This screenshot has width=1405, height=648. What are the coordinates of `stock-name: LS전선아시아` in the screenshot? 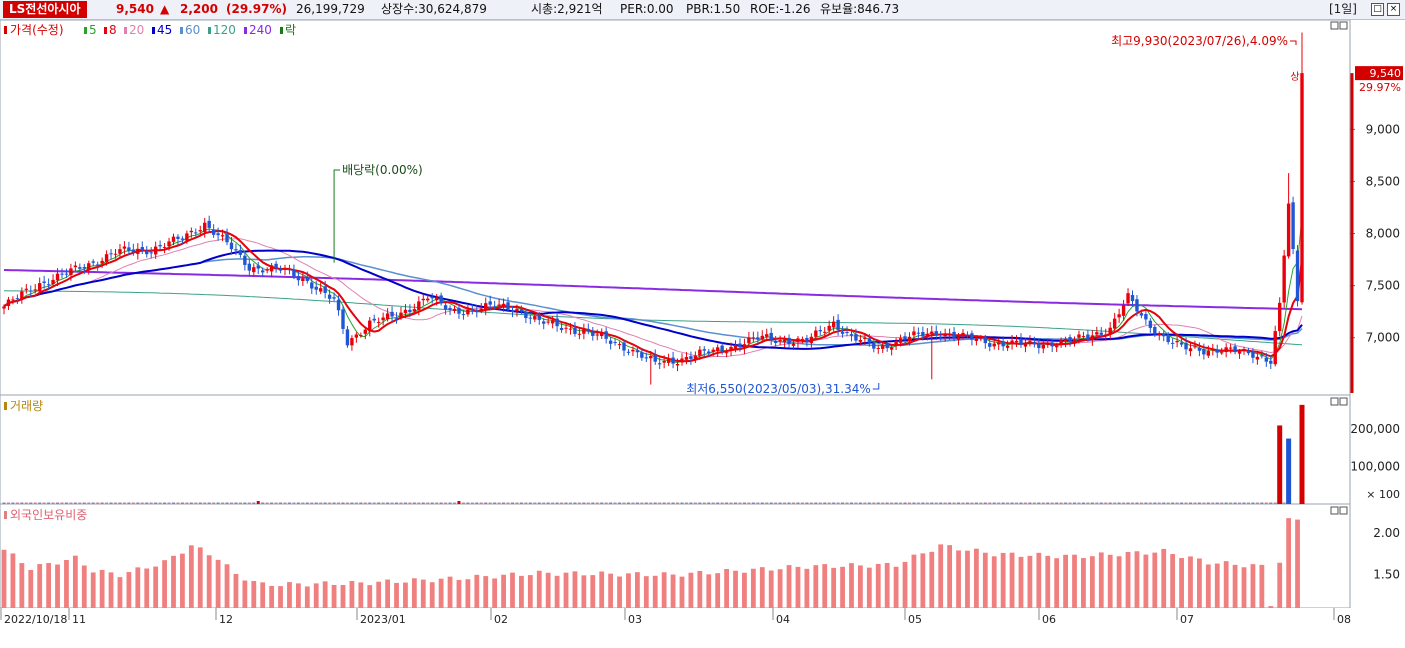 It's located at (45, 9).